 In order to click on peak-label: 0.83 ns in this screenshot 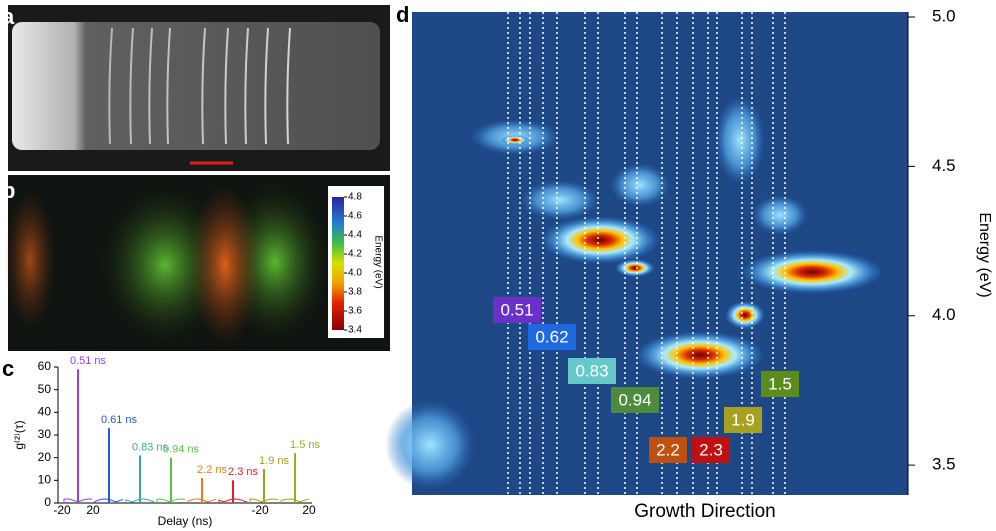, I will do `click(150, 447)`.